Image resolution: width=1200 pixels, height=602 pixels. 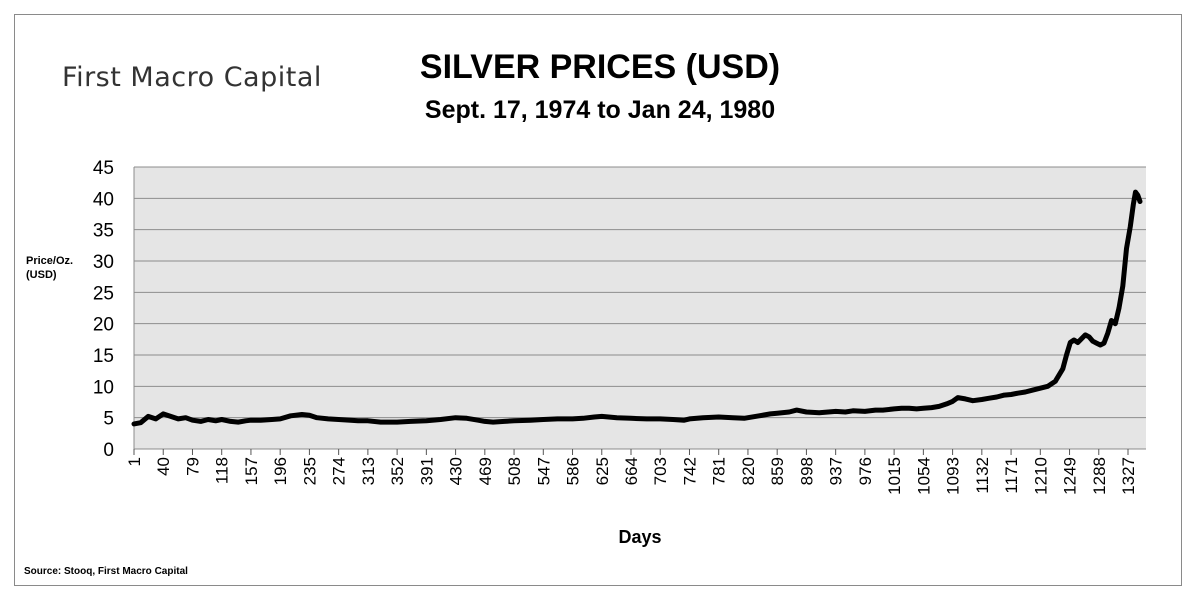 What do you see at coordinates (456, 471) in the screenshot?
I see `x-tick-label: 430` at bounding box center [456, 471].